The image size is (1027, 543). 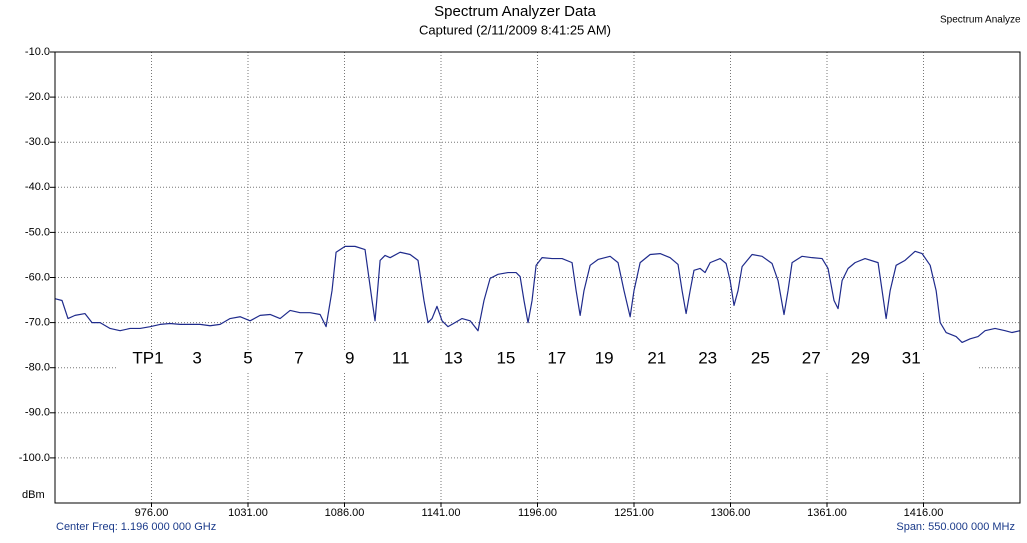 What do you see at coordinates (37, 187) in the screenshot?
I see `y-tick-label: -40.0` at bounding box center [37, 187].